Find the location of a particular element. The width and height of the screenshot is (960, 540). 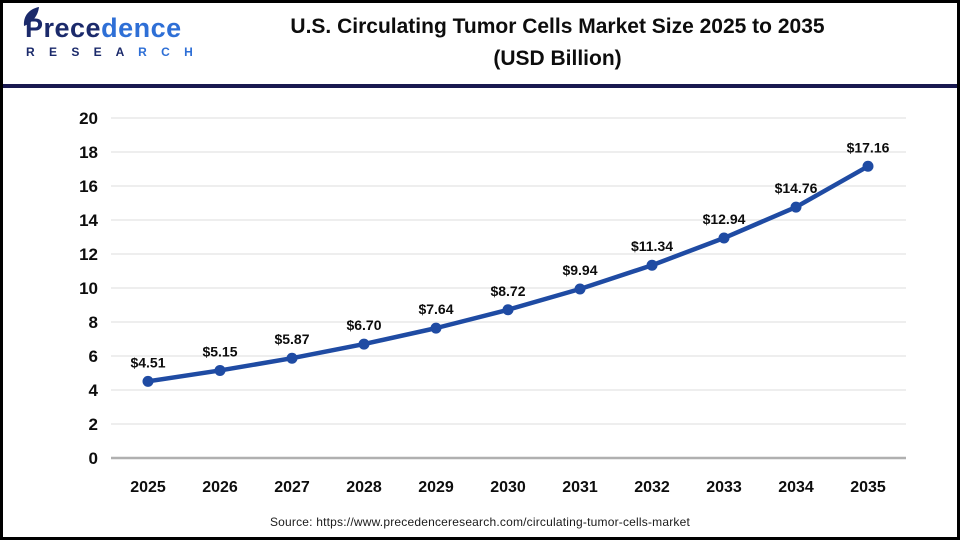

y-axis-tick-label: 14 is located at coordinates (88, 220).